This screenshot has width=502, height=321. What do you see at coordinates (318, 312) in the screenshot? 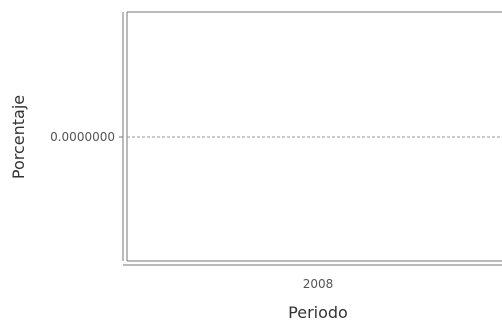
I see `x-axis-title: Periodo` at bounding box center [318, 312].